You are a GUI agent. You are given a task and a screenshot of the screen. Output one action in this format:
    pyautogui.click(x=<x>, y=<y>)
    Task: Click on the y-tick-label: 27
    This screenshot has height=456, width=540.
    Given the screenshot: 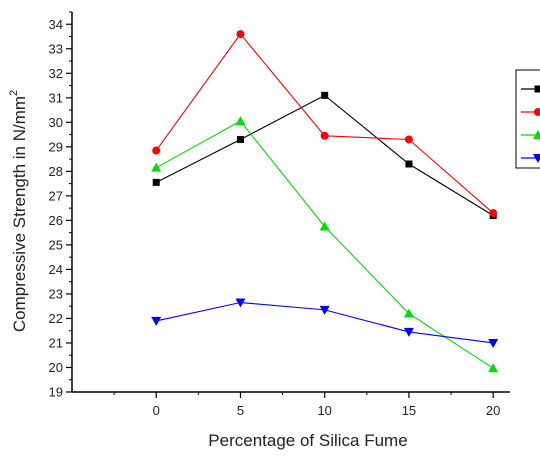 What is the action you would take?
    pyautogui.click(x=56, y=195)
    